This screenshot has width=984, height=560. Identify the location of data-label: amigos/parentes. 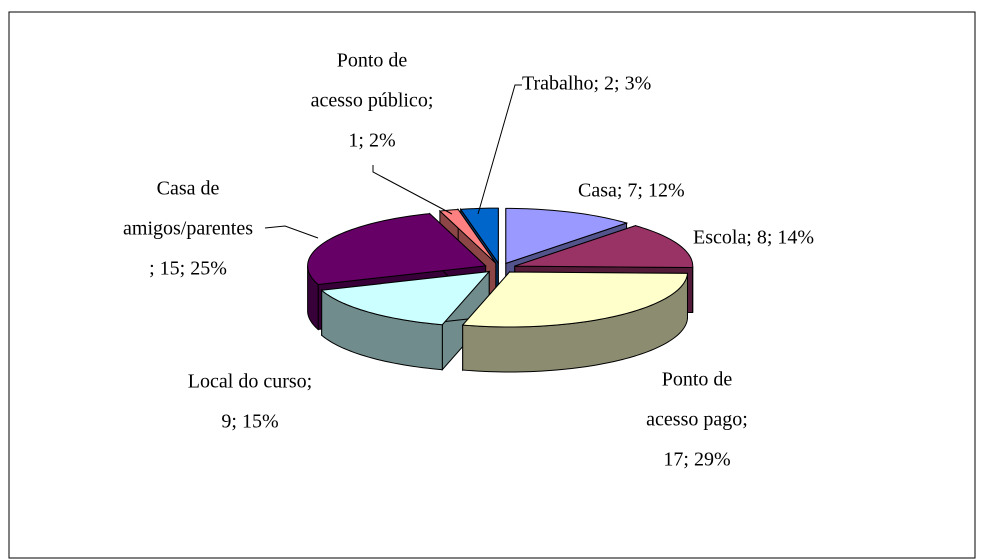
(188, 229).